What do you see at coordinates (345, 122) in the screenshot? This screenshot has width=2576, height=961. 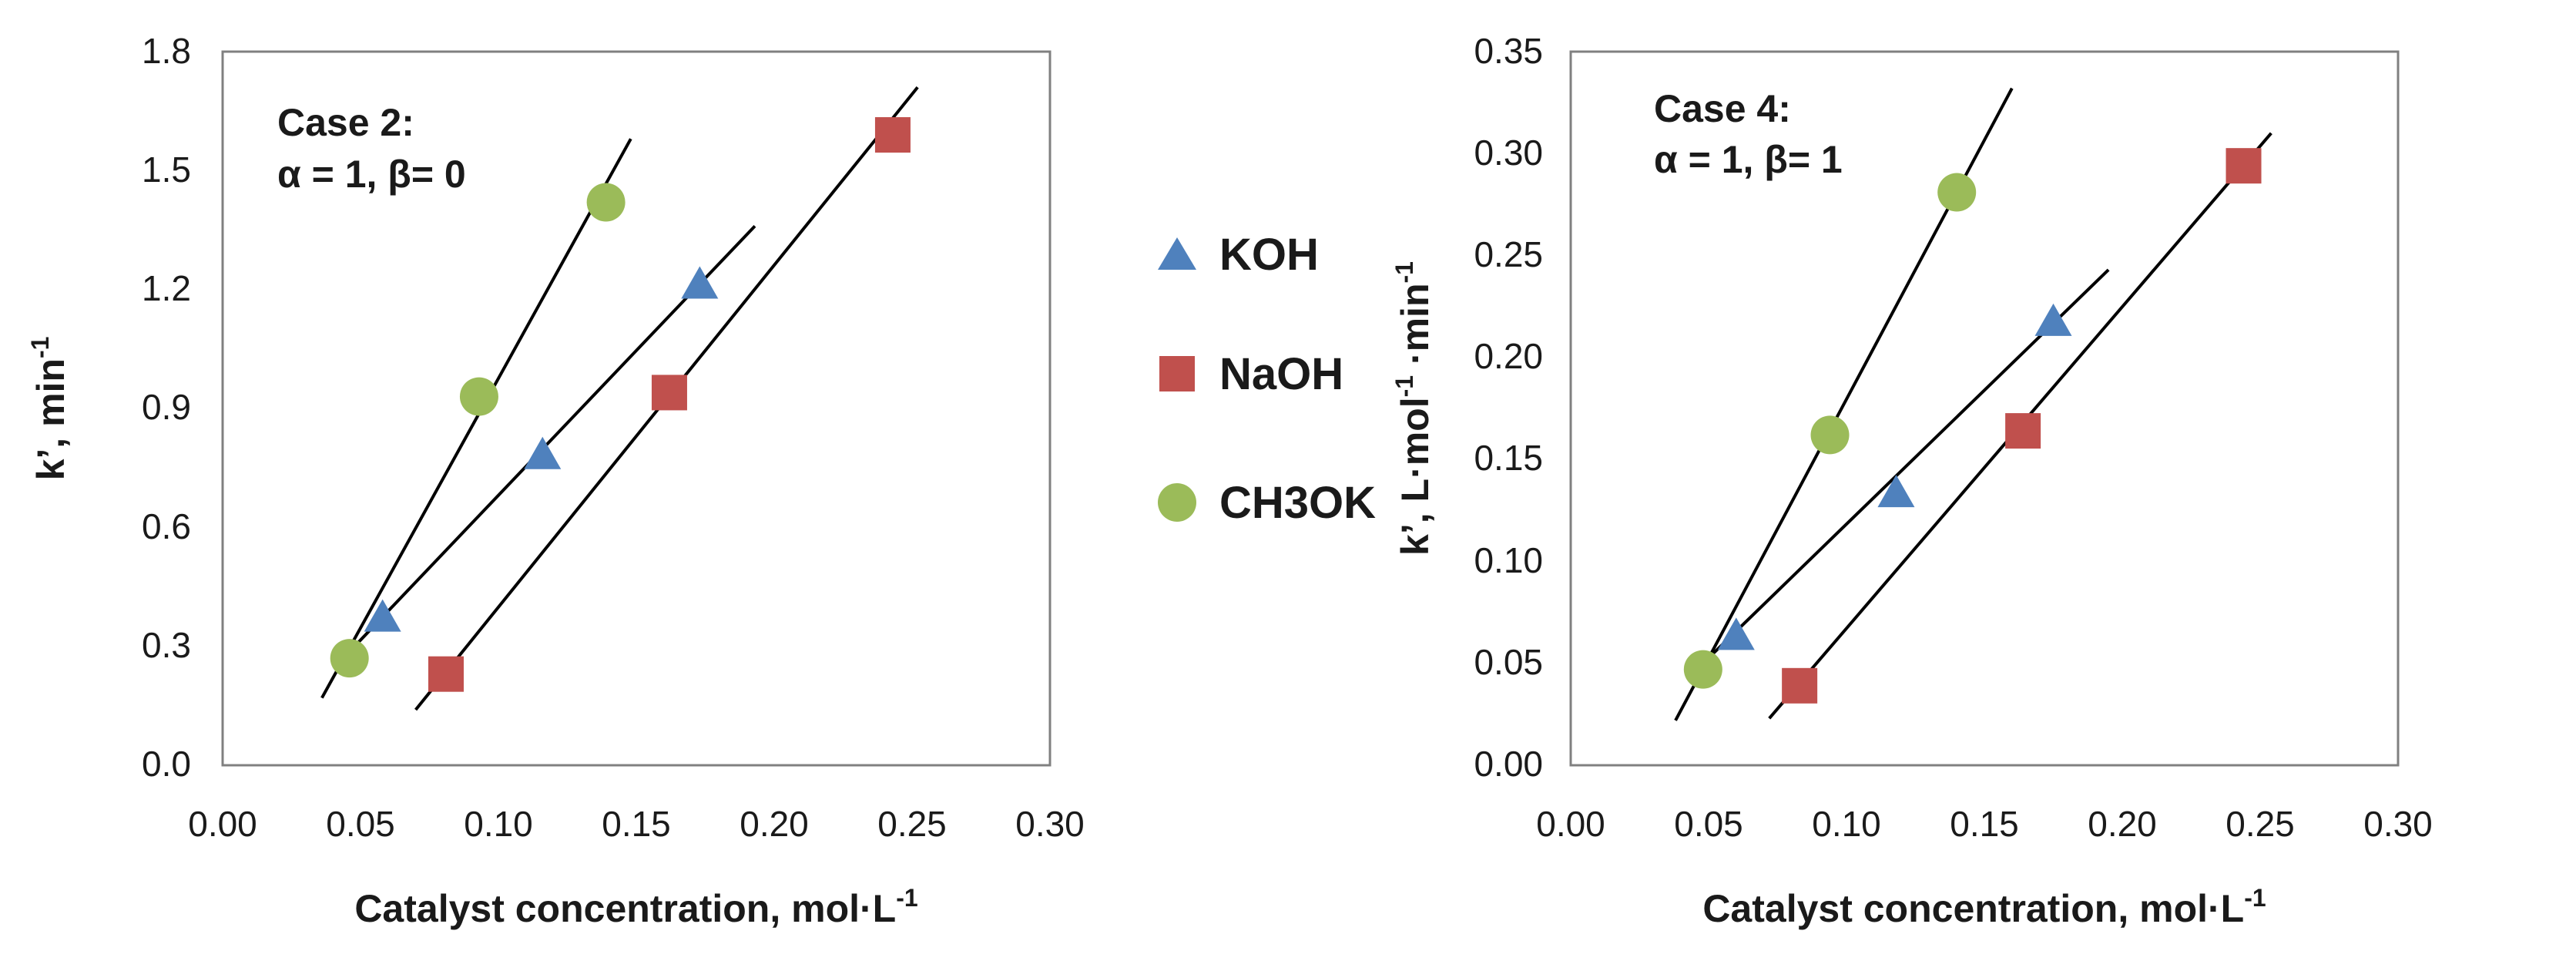 I see `case-label-line1: Case 2:` at bounding box center [345, 122].